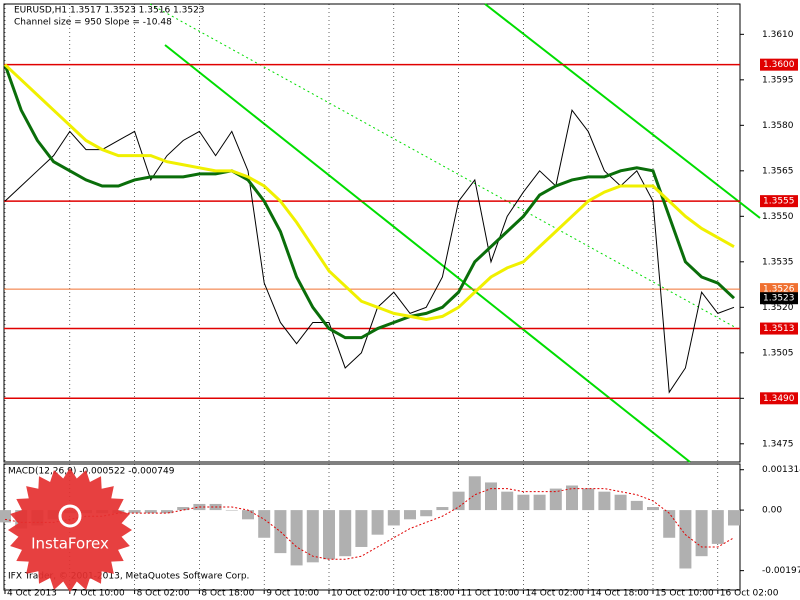 This screenshot has width=800, height=600. I want to click on y-tick-label: 1.3520, so click(778, 308).